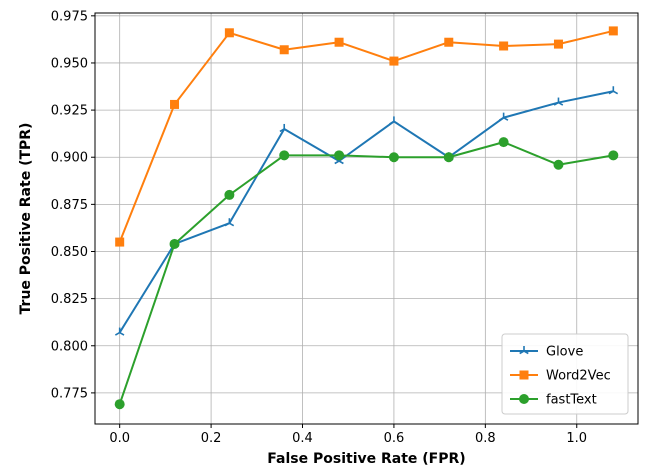 This screenshot has height=470, width=648. What do you see at coordinates (394, 438) in the screenshot?
I see `x-tick-label: 0.6` at bounding box center [394, 438].